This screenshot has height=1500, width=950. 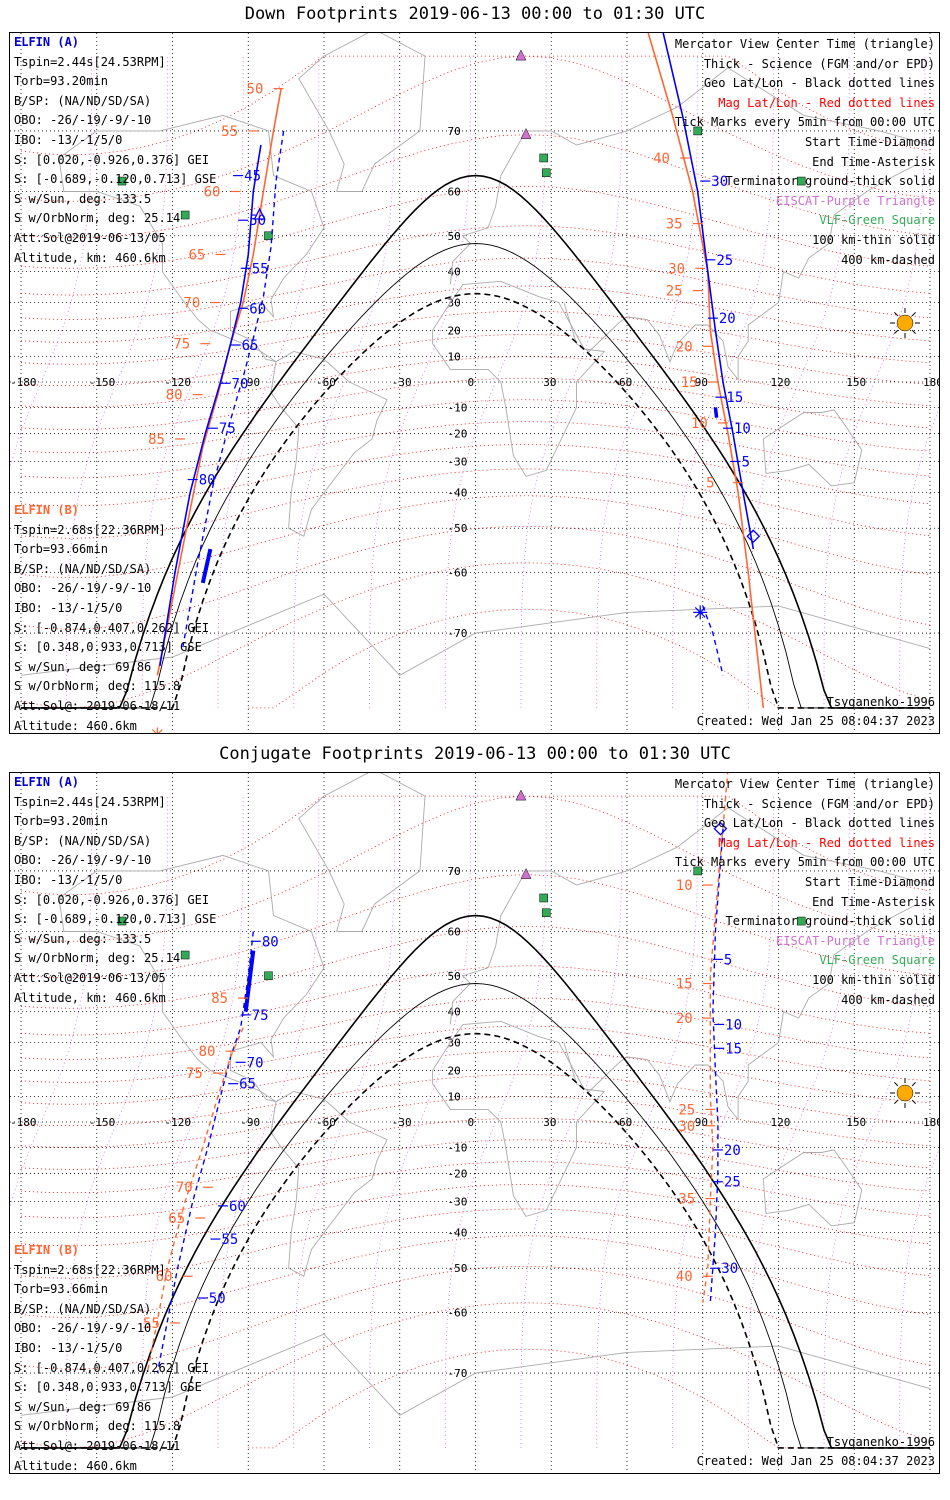 I want to click on legend-line: Terminator ground-thick solid, so click(x=830, y=921).